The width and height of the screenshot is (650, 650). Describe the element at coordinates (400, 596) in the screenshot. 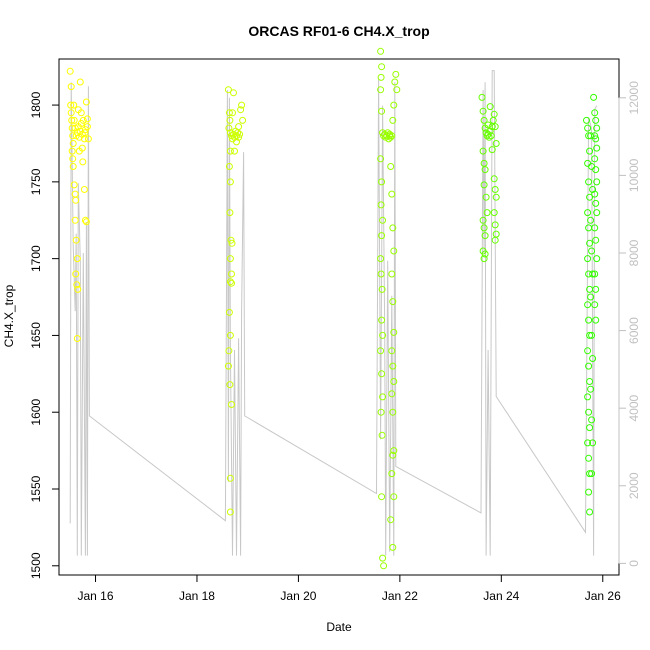

I see `x-tick-label: Jan 22` at that location.